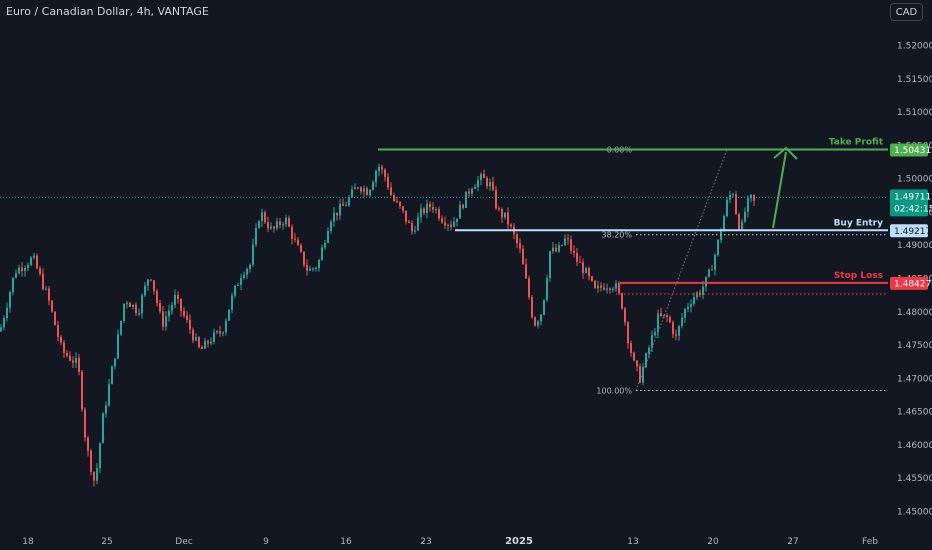  I want to click on countdown-label: 02:42:15, so click(913, 209).